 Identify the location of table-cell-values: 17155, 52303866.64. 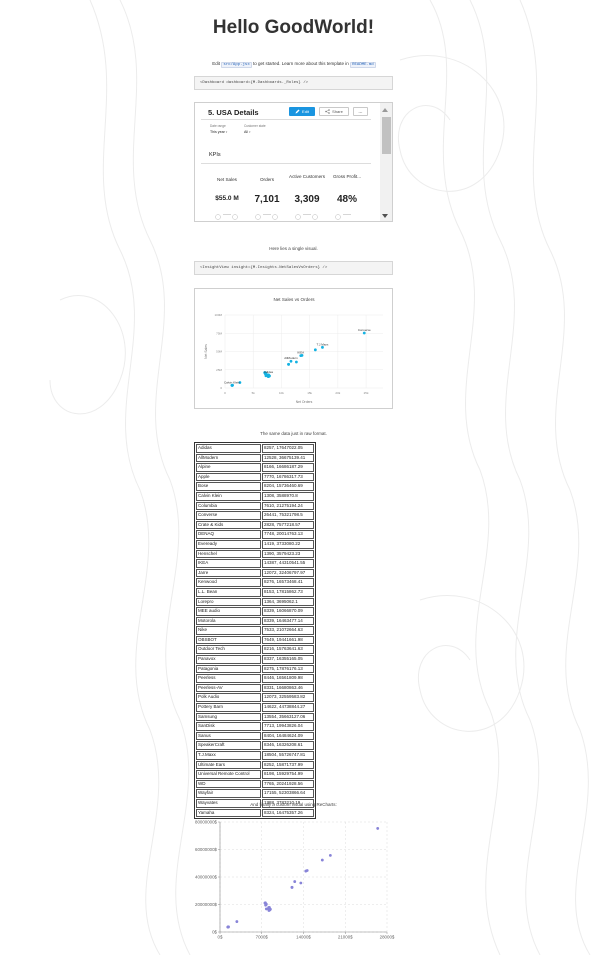
(288, 793).